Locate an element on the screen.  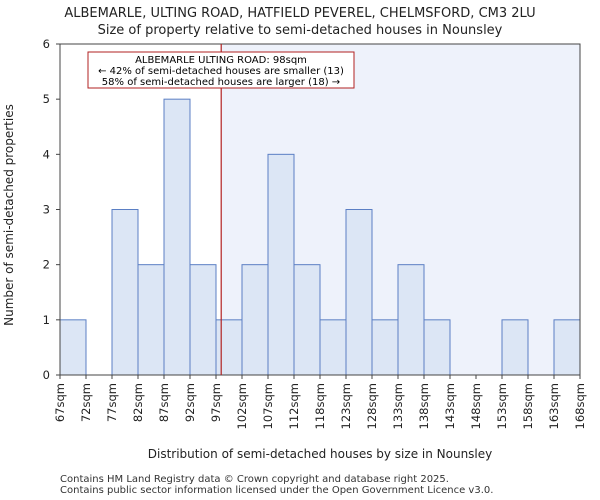
x-tick-label: 128sqm is located at coordinates (372, 406).